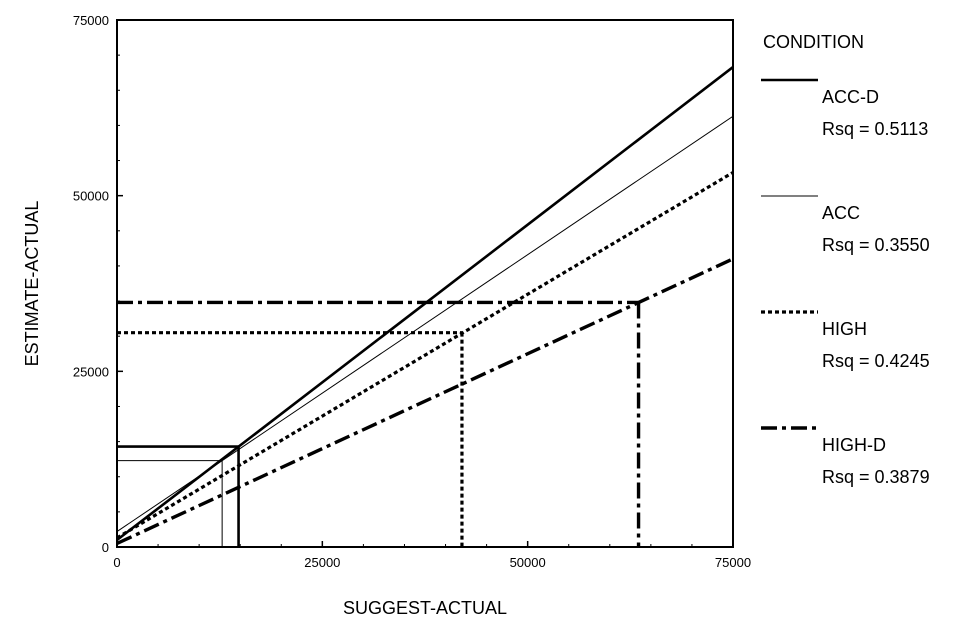 Image resolution: width=964 pixels, height=624 pixels. Describe the element at coordinates (32, 284) in the screenshot. I see `y-axis-title: ESTIMATE-ACTUAL` at that location.